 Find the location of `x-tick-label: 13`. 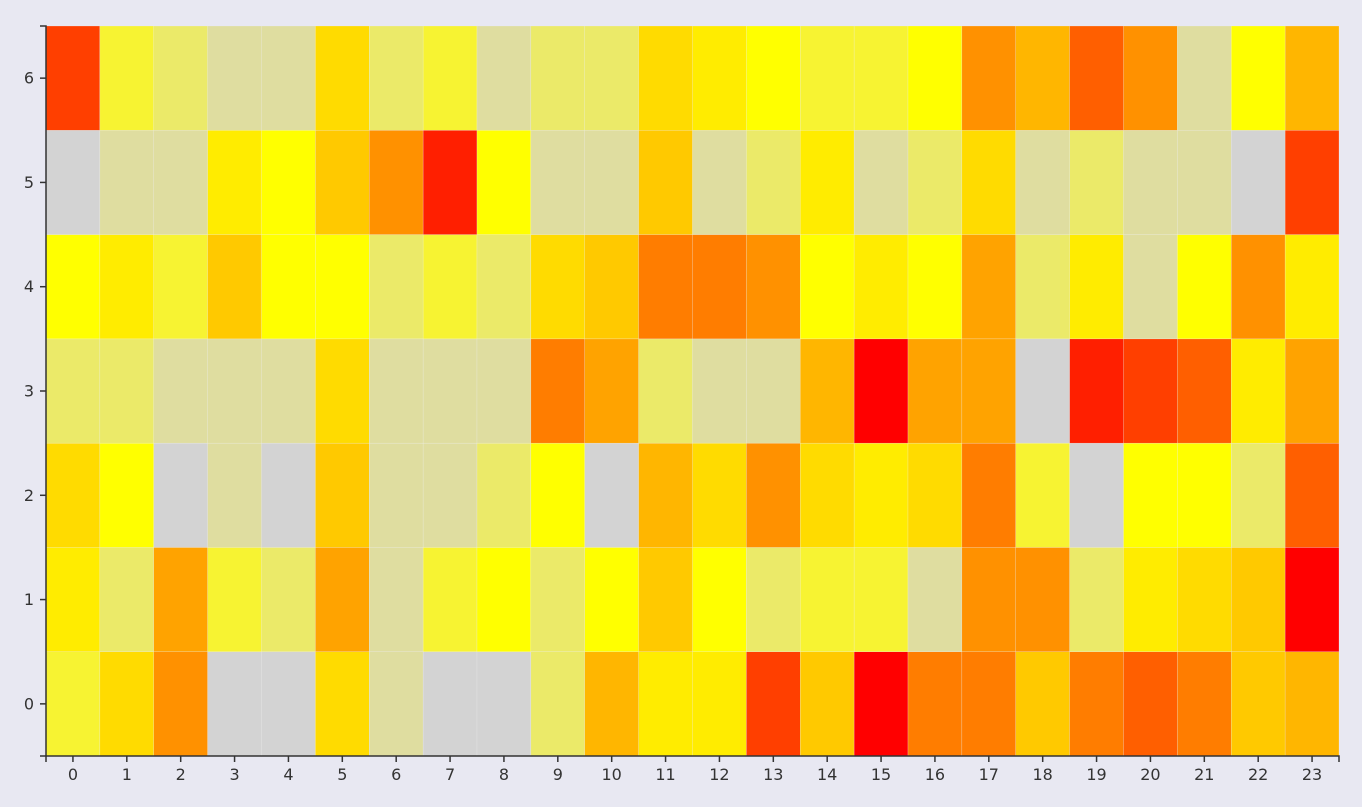

x-tick-label: 13 is located at coordinates (773, 774).